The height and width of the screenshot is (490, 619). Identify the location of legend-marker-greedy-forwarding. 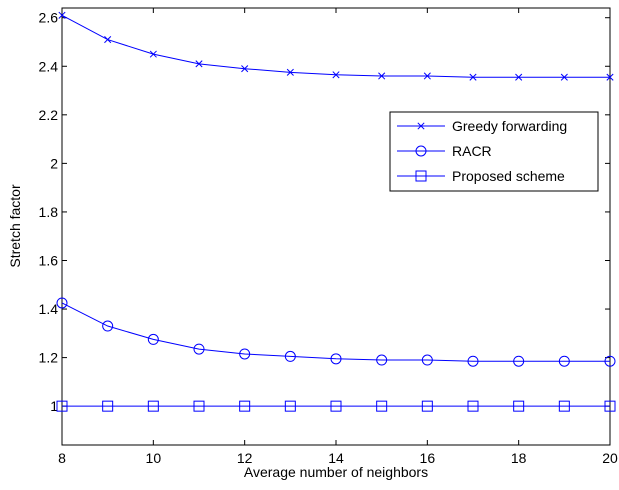
(421, 126).